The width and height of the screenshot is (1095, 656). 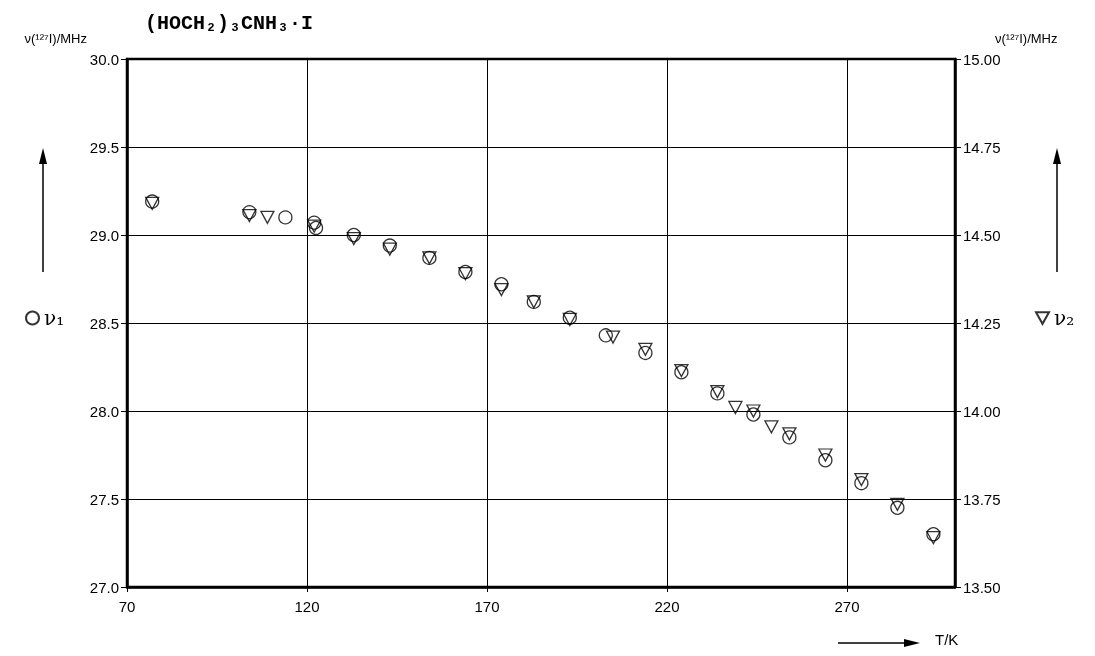 I want to click on y2-tick-label: 14.75, so click(x=982, y=147).